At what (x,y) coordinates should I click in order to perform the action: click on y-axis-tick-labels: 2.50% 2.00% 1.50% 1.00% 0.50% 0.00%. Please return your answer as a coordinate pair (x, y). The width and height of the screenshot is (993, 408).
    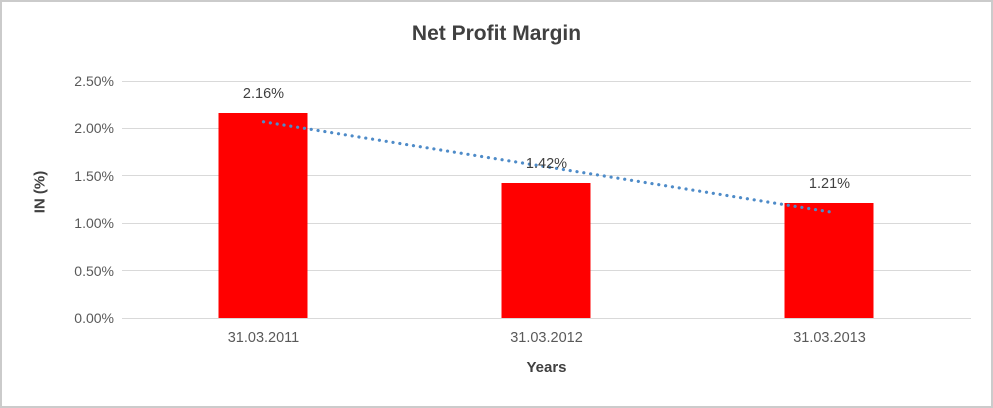
    Looking at the image, I should click on (58, 199).